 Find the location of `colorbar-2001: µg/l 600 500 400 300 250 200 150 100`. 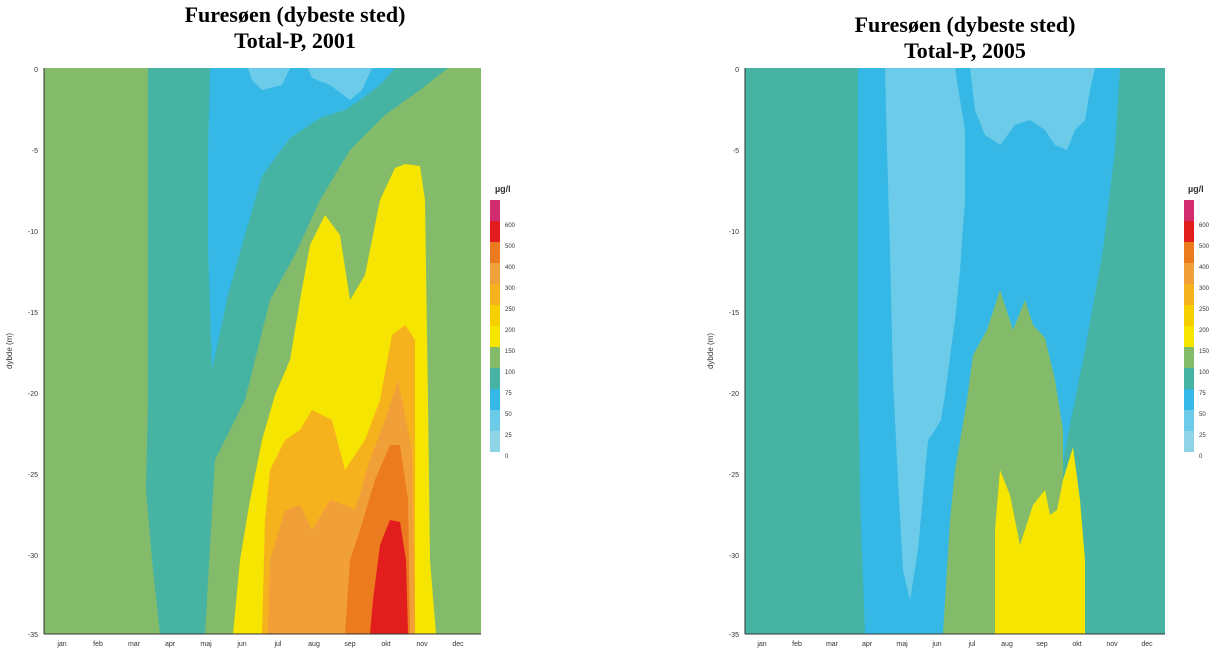

colorbar-2001: µg/l 600 500 400 300 250 200 150 100 is located at coordinates (503, 322).